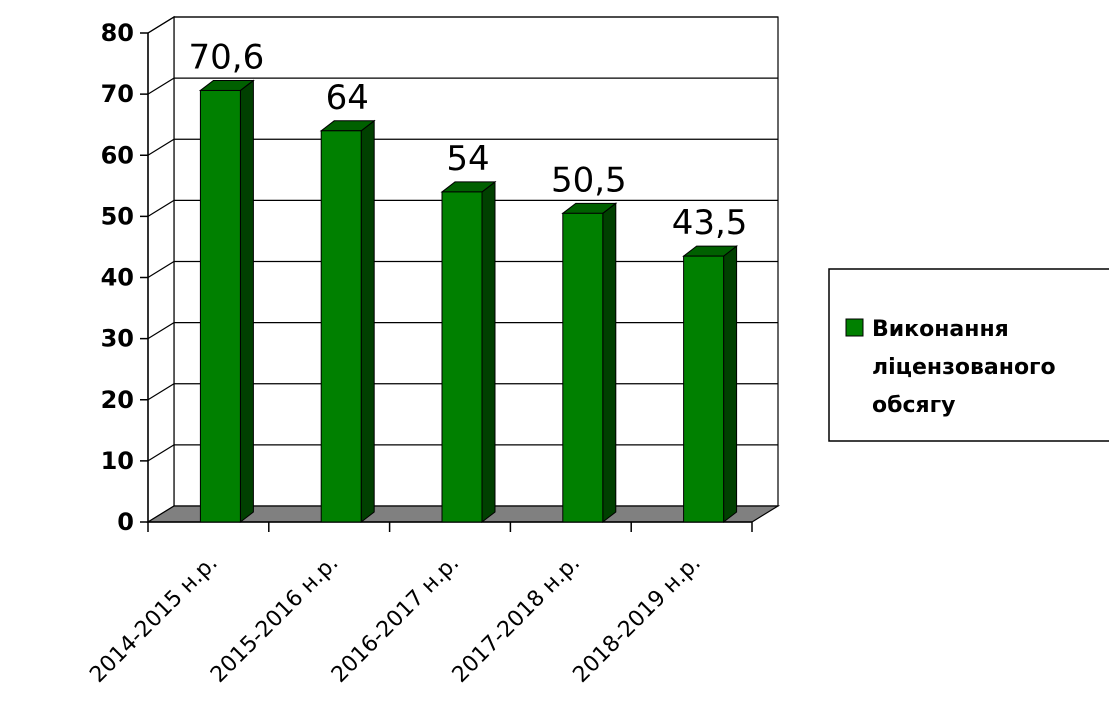  I want to click on x-tick-label: 2015-2016 н.р., so click(274, 619).